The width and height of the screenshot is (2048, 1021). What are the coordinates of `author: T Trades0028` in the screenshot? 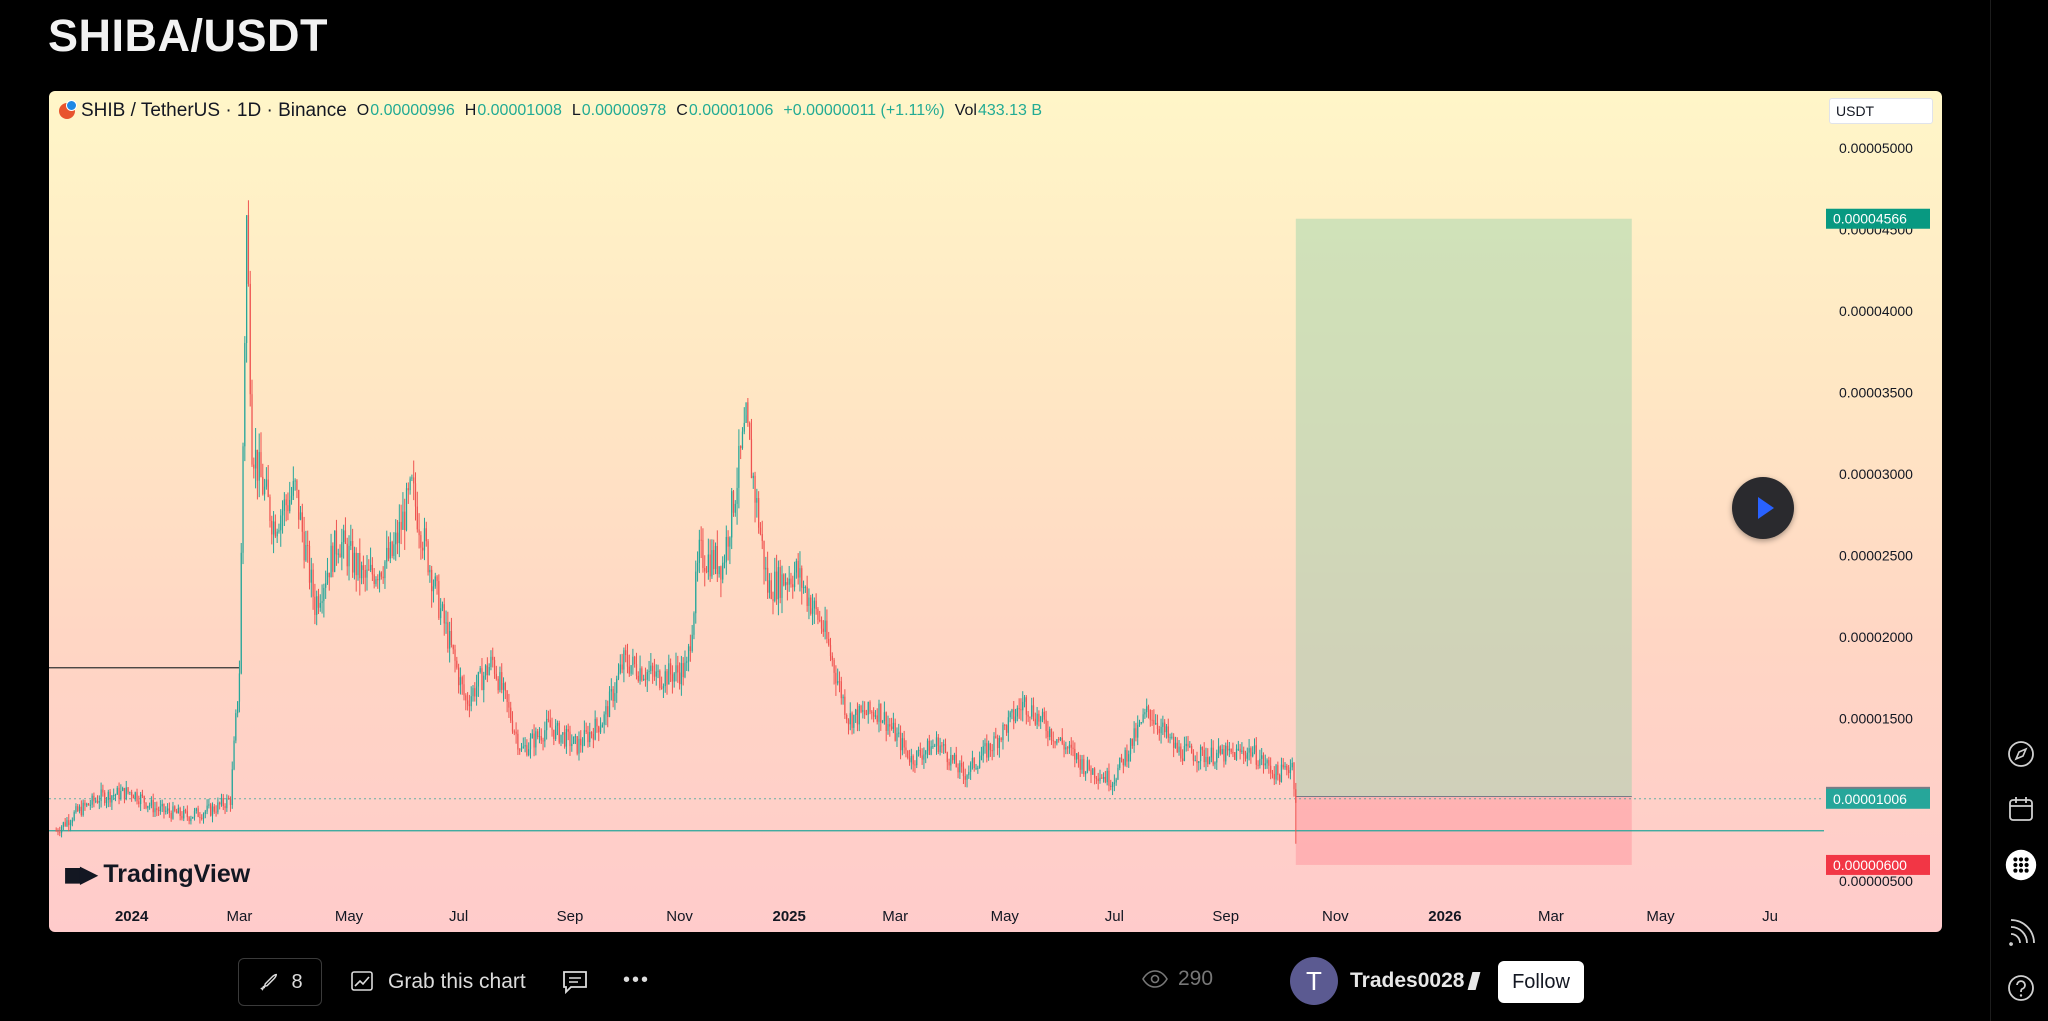 It's located at (1385, 981).